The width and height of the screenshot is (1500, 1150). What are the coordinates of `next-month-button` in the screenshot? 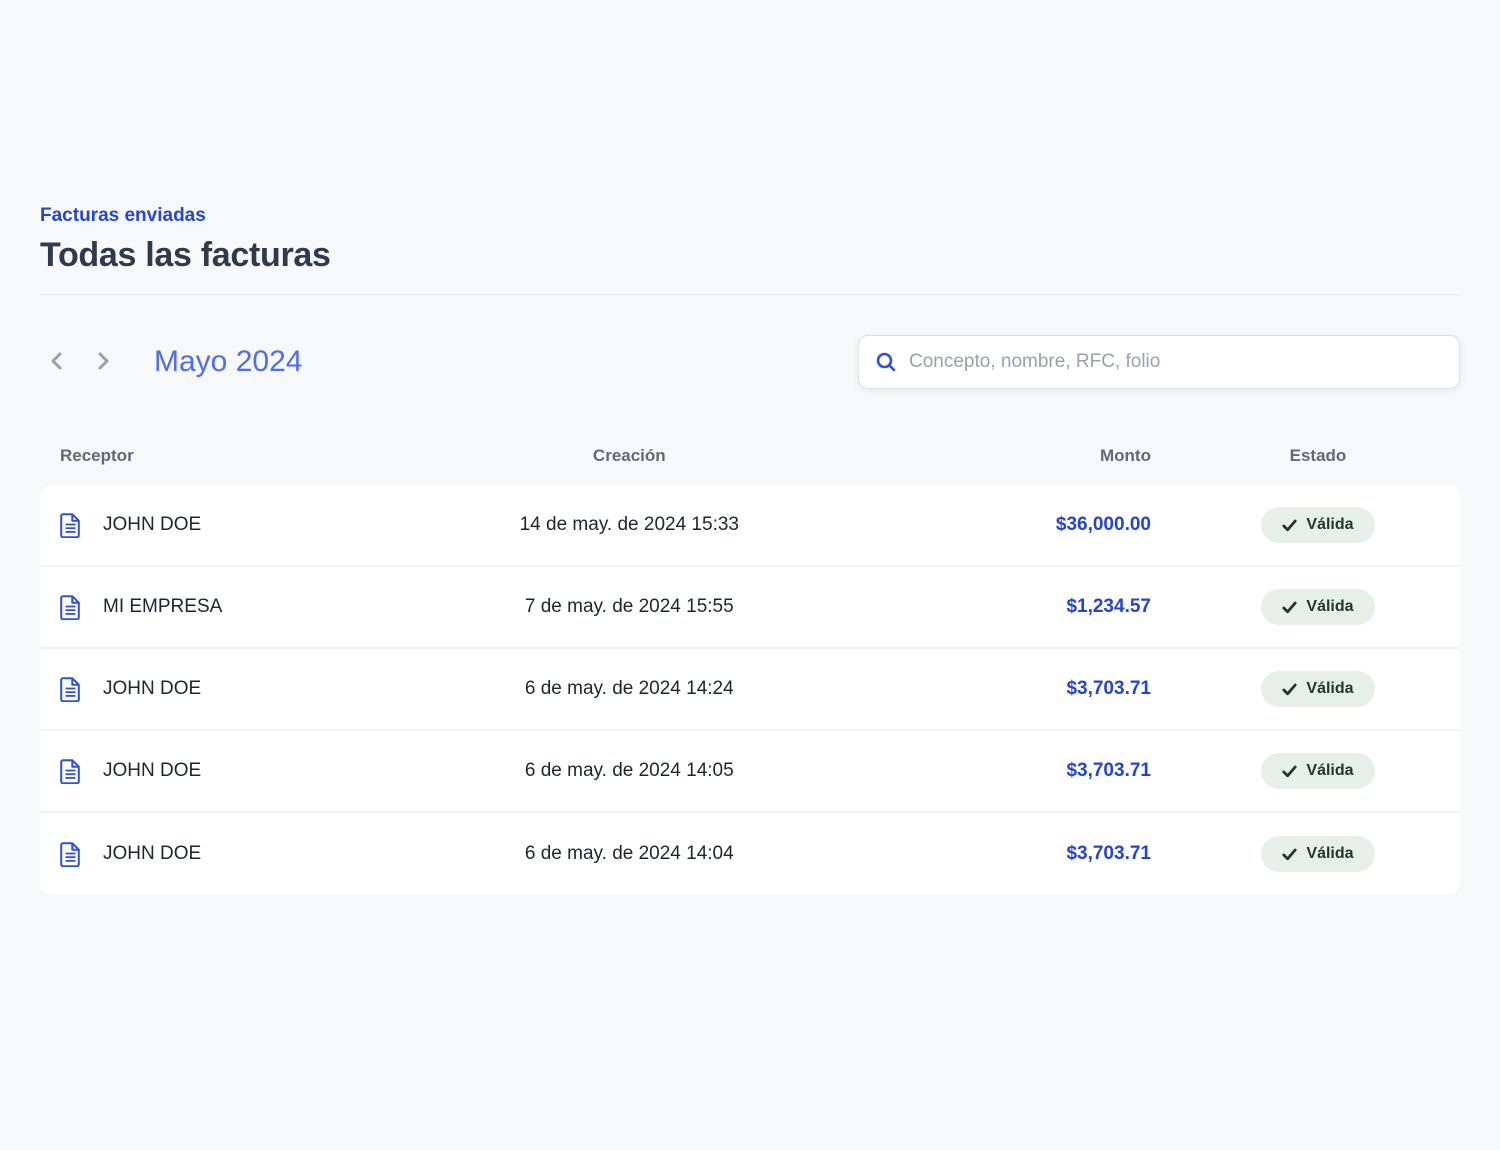 It's located at (103, 362).